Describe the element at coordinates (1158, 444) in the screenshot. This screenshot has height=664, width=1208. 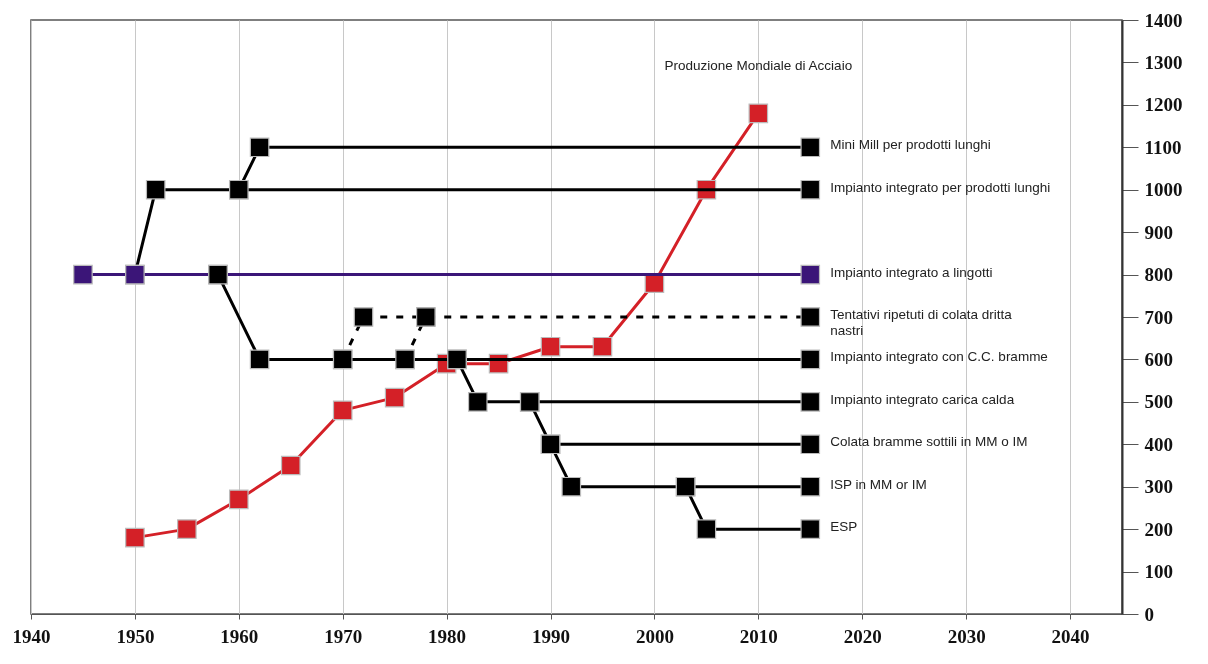
I see `y-tick-label: 400` at that location.